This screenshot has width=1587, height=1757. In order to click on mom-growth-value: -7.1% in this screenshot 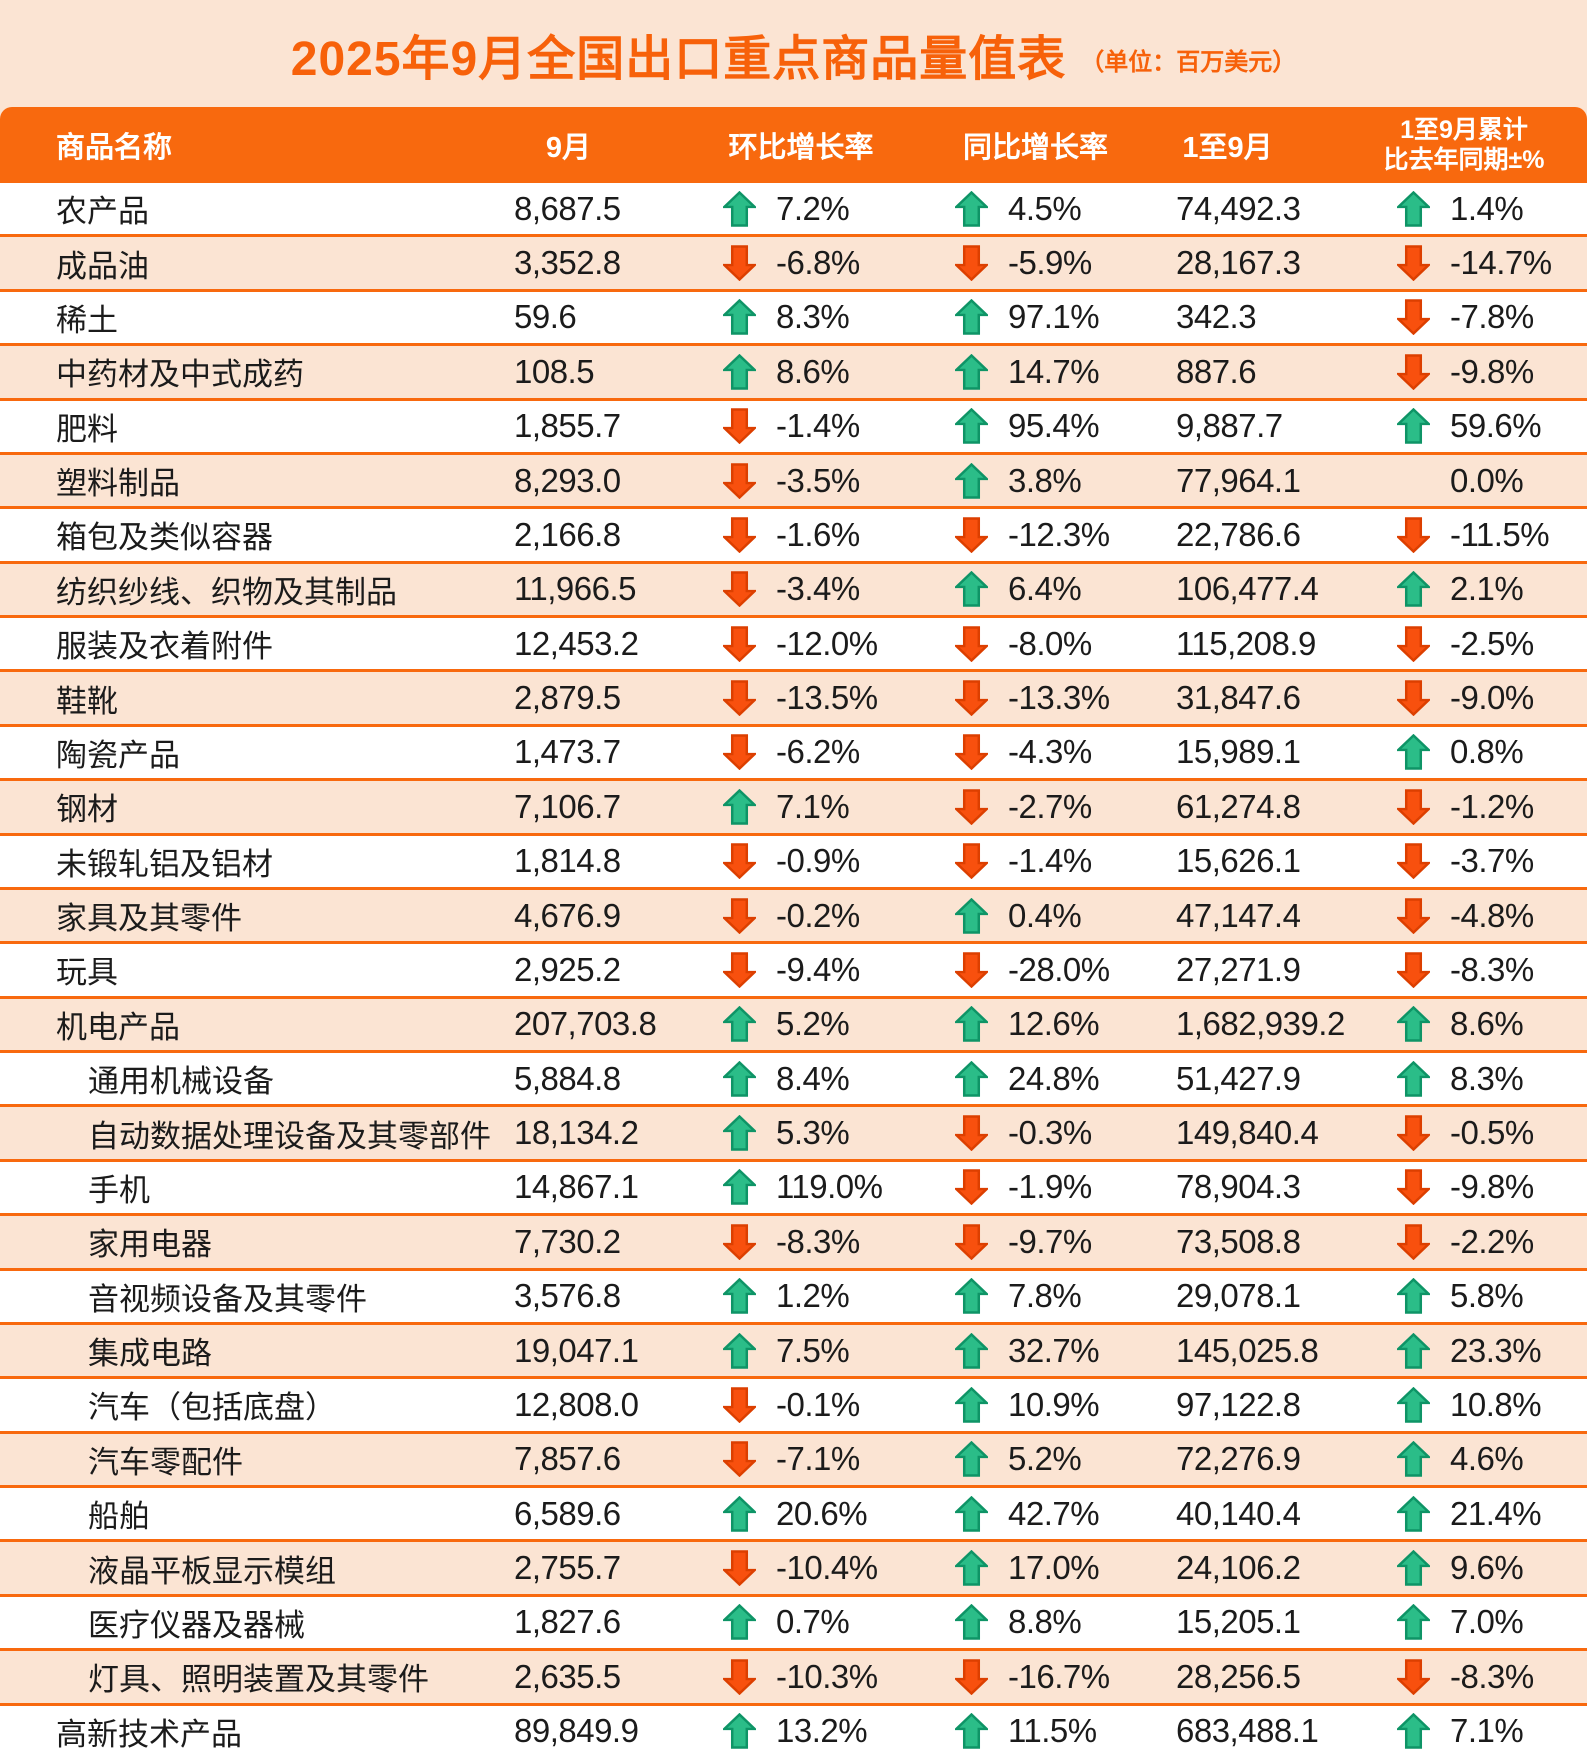, I will do `click(818, 1459)`.